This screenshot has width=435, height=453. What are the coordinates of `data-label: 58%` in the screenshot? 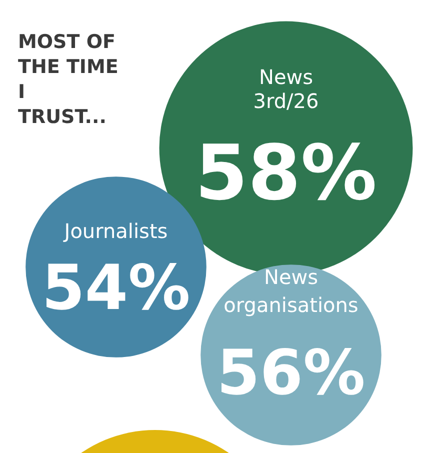 It's located at (286, 172).